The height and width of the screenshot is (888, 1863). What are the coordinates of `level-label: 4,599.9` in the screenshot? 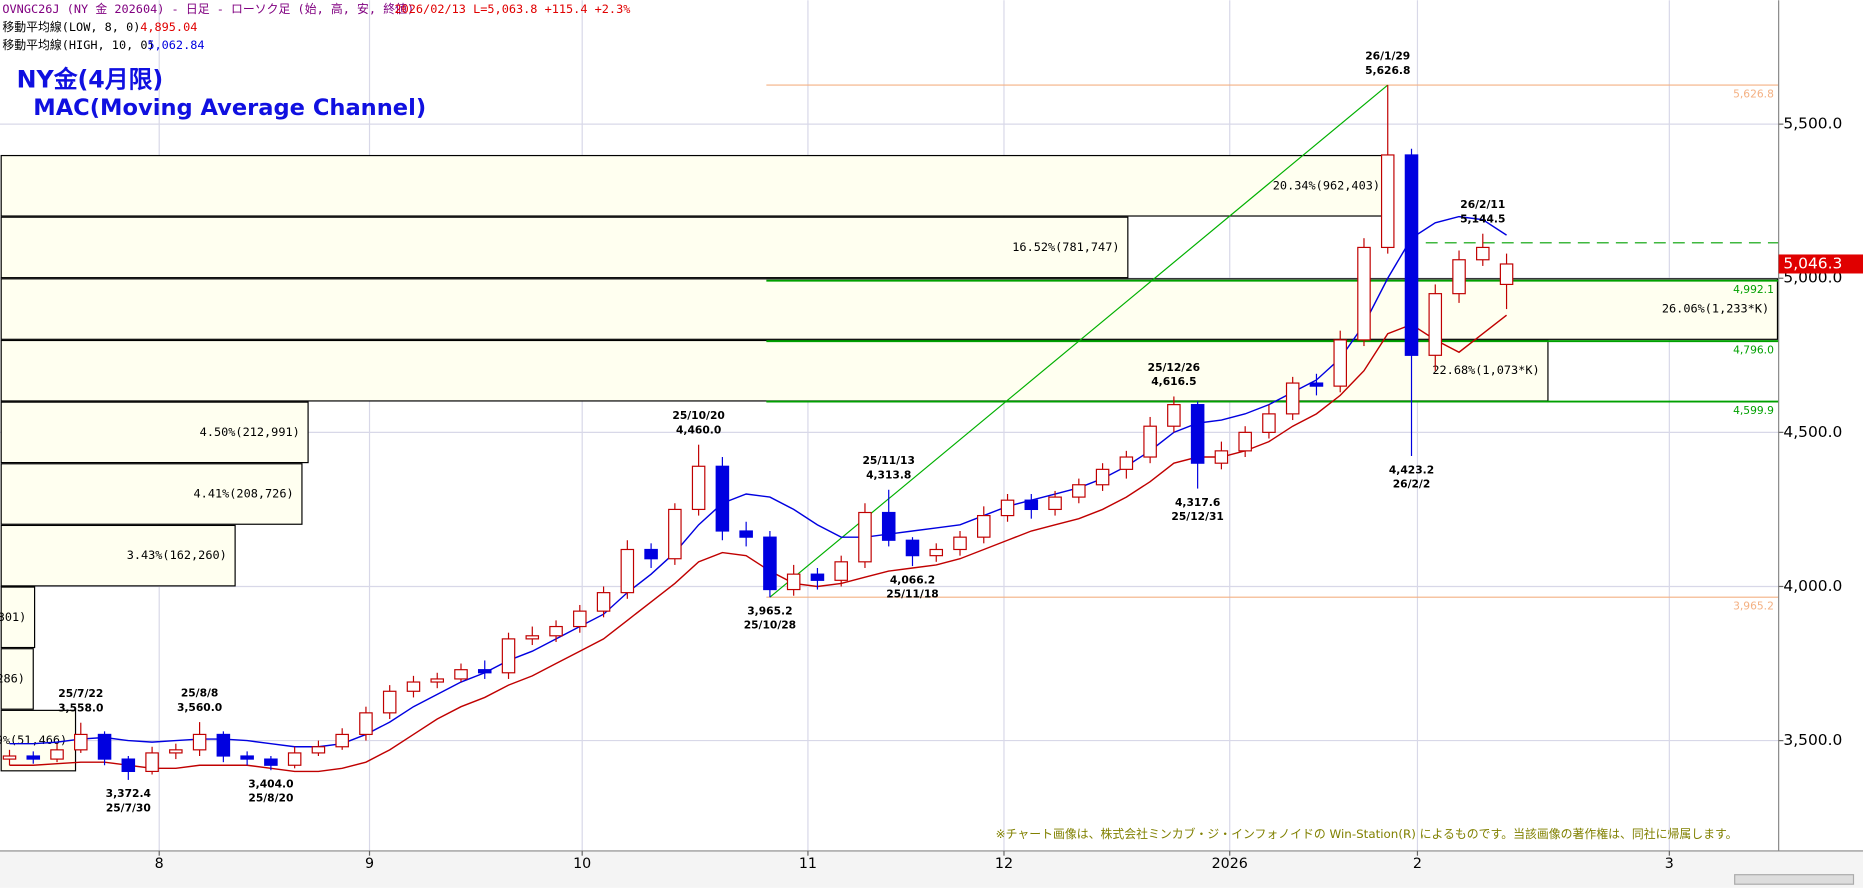 It's located at (1753, 410).